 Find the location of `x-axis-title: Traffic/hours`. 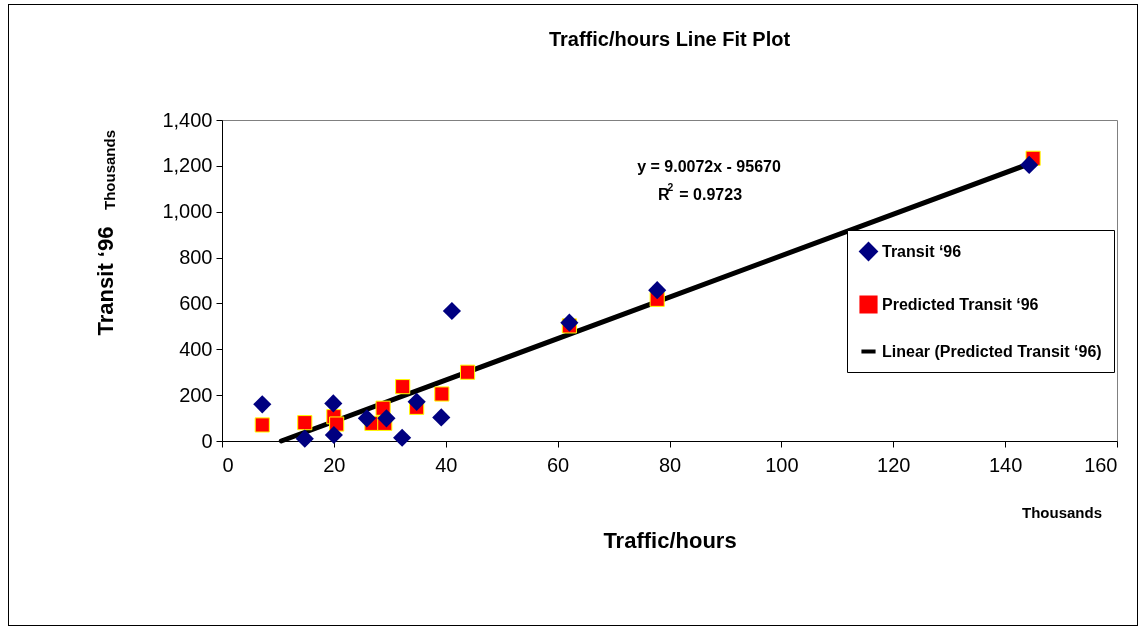

x-axis-title: Traffic/hours is located at coordinates (670, 540).